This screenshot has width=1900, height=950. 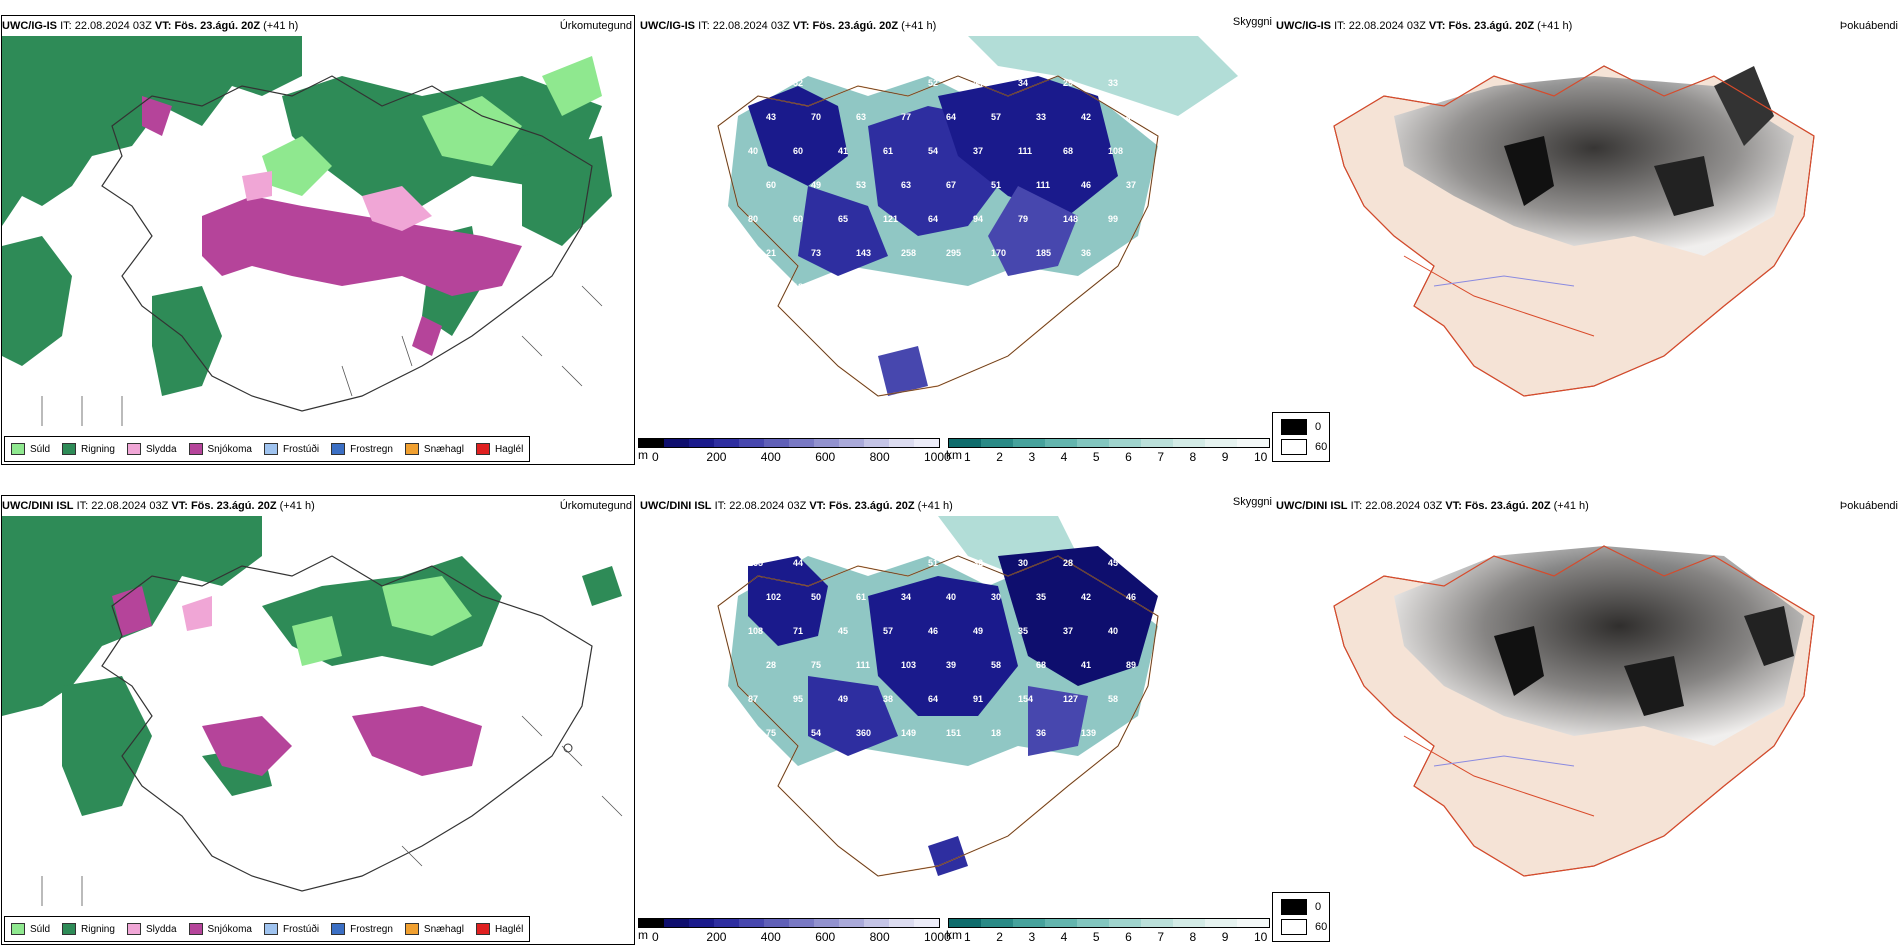 What do you see at coordinates (978, 631) in the screenshot?
I see `visibility-value-label: 49` at bounding box center [978, 631].